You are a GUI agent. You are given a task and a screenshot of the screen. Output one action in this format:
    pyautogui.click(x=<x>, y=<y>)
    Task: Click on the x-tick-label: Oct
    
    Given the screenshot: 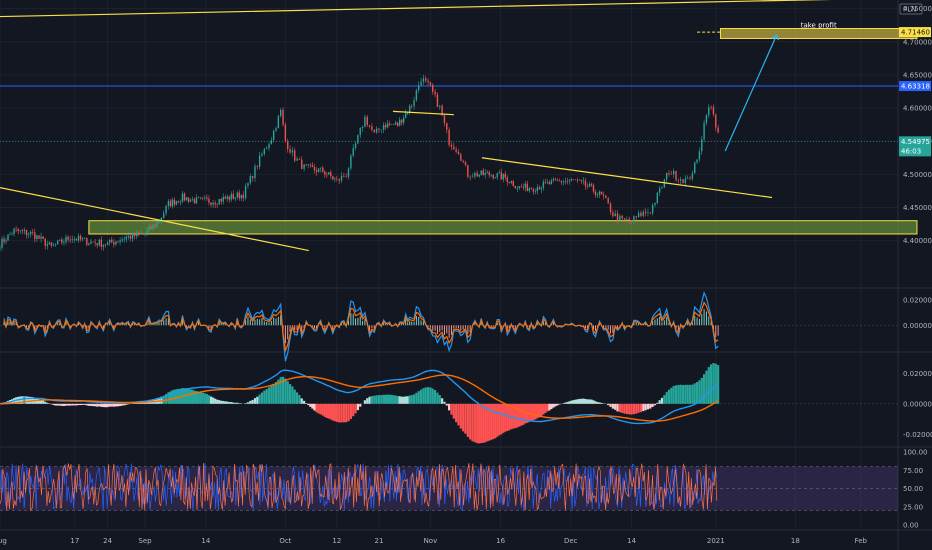 What is the action you would take?
    pyautogui.click(x=285, y=541)
    